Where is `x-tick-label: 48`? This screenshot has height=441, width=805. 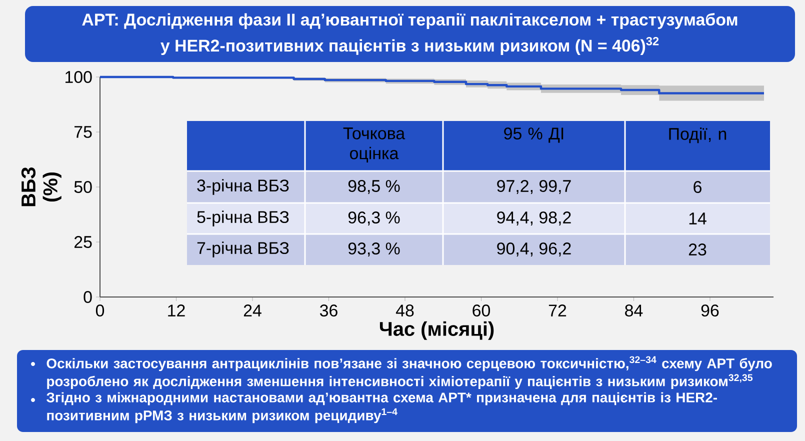
x-tick-label: 48 is located at coordinates (405, 310).